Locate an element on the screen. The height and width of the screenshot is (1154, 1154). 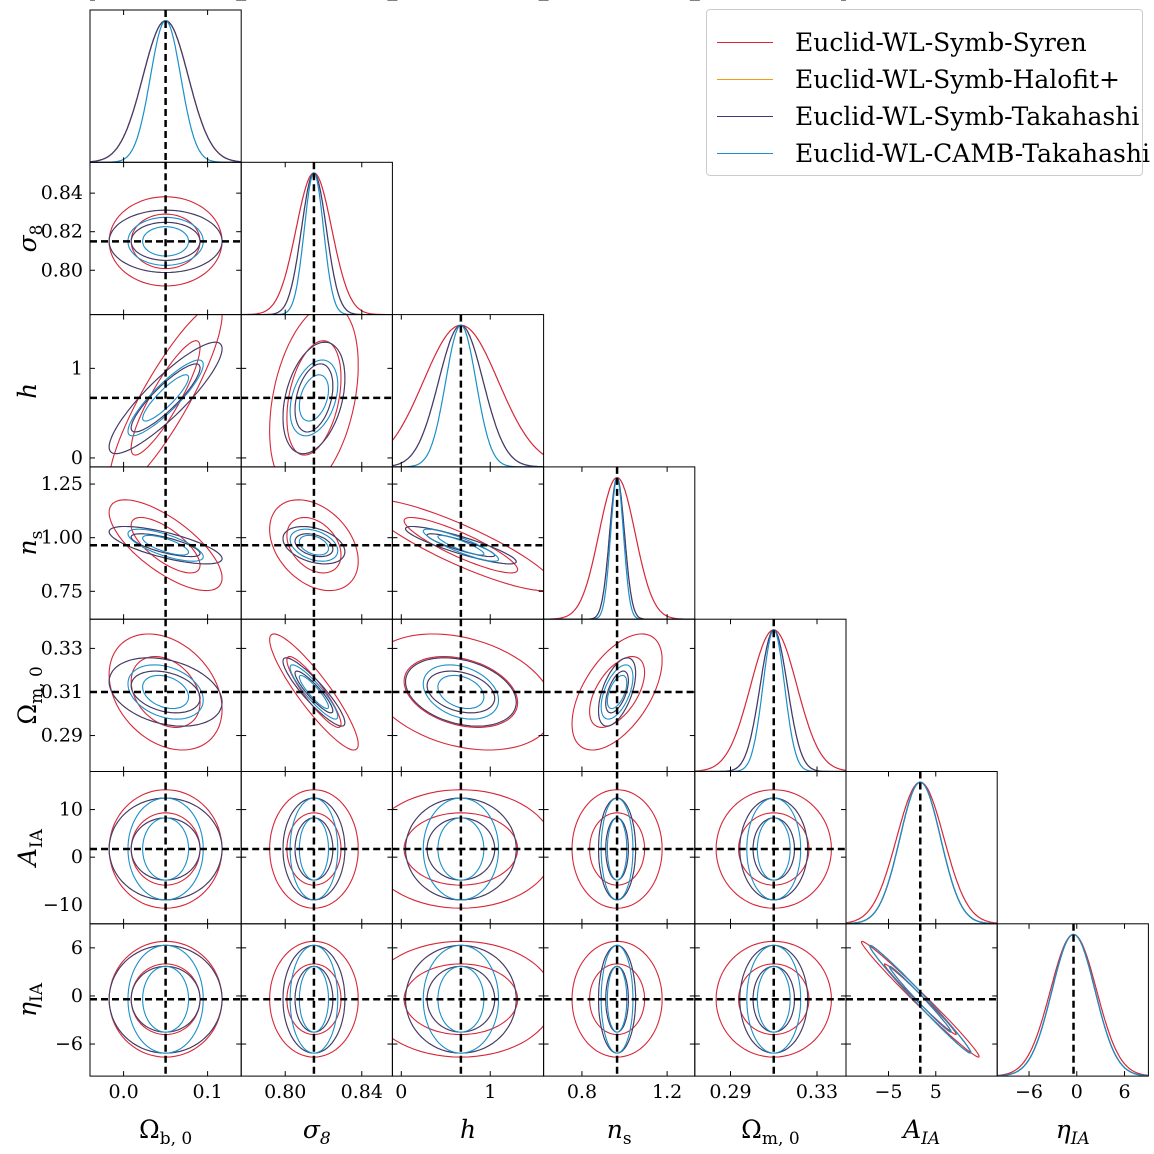
panel-frame-Omega_m0-Omega_m0 is located at coordinates (770, 695).